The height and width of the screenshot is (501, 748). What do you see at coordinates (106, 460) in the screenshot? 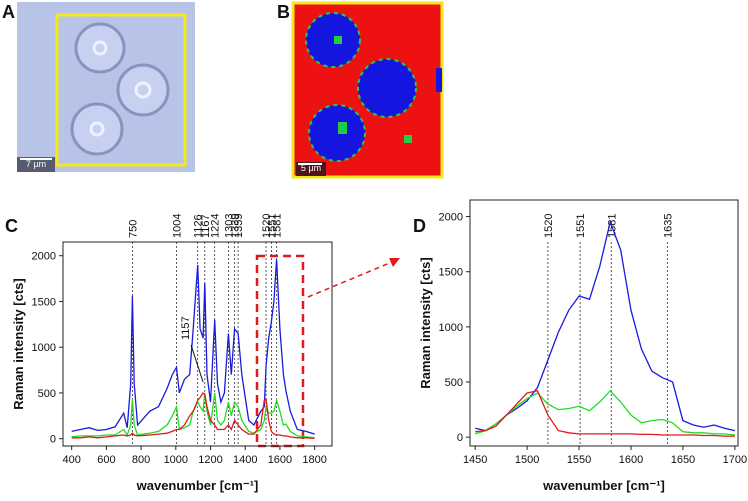
I see `x-tick-label: 600` at bounding box center [106, 460].